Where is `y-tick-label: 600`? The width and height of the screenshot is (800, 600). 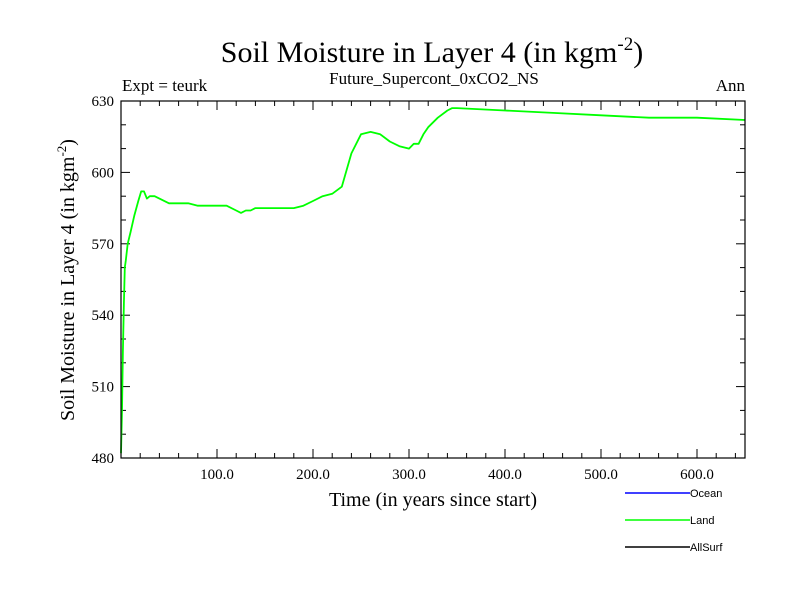 y-tick-label: 600 is located at coordinates (103, 173).